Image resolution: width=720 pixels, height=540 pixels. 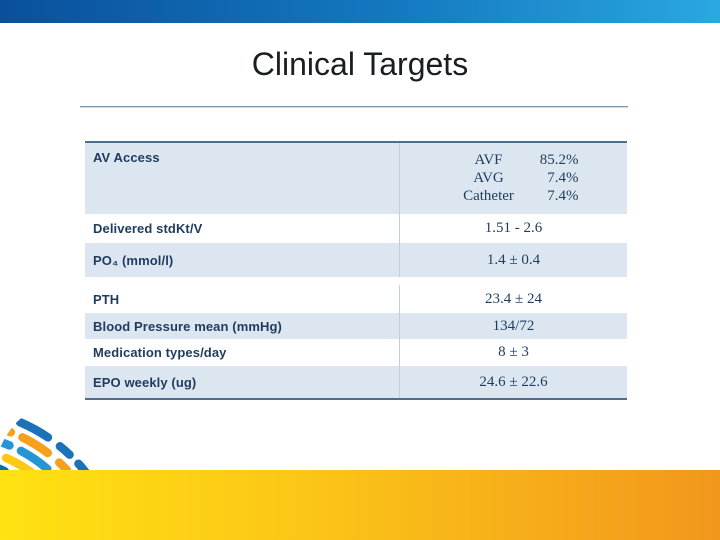 I want to click on table-row-pth: PTH 23.4 ± 24, so click(x=356, y=299).